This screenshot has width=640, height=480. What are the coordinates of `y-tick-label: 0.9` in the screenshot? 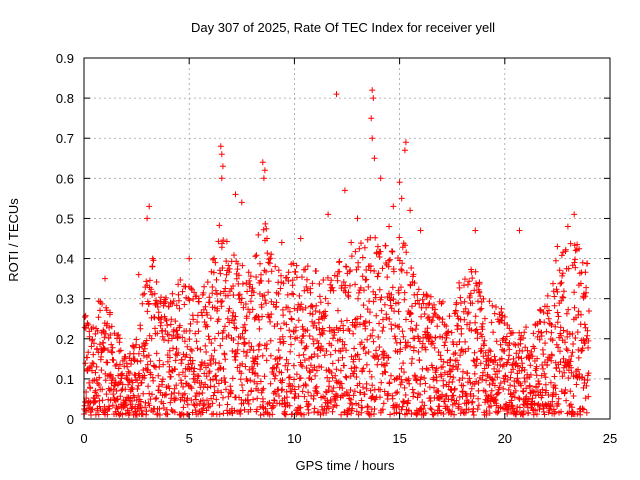 It's located at (65, 58).